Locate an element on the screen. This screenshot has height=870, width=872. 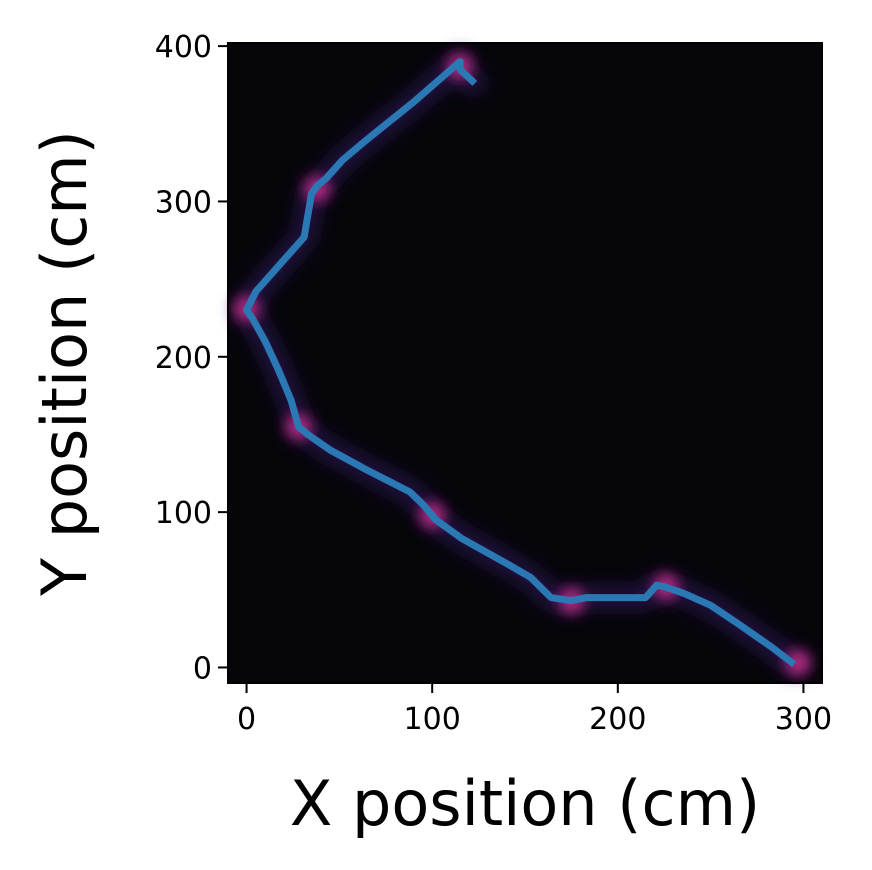
x-tick-label: 300 is located at coordinates (803, 719).